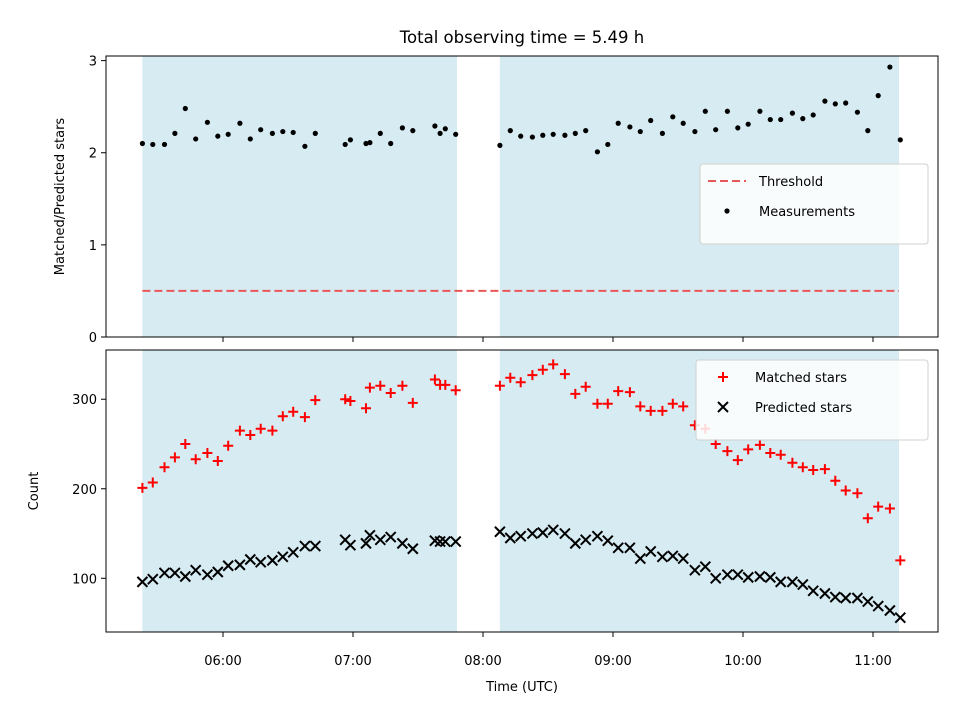 This screenshot has height=720, width=960. I want to click on x-tick-label: 10:00, so click(742, 661).